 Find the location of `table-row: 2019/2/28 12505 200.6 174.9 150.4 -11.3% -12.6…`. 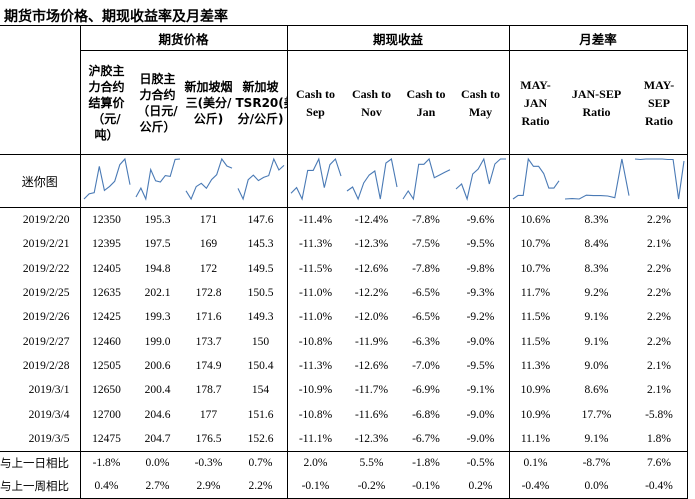

table-row: 2019/2/28 12505 200.6 174.9 150.4 -11.3% -12.6… is located at coordinates (344, 366).